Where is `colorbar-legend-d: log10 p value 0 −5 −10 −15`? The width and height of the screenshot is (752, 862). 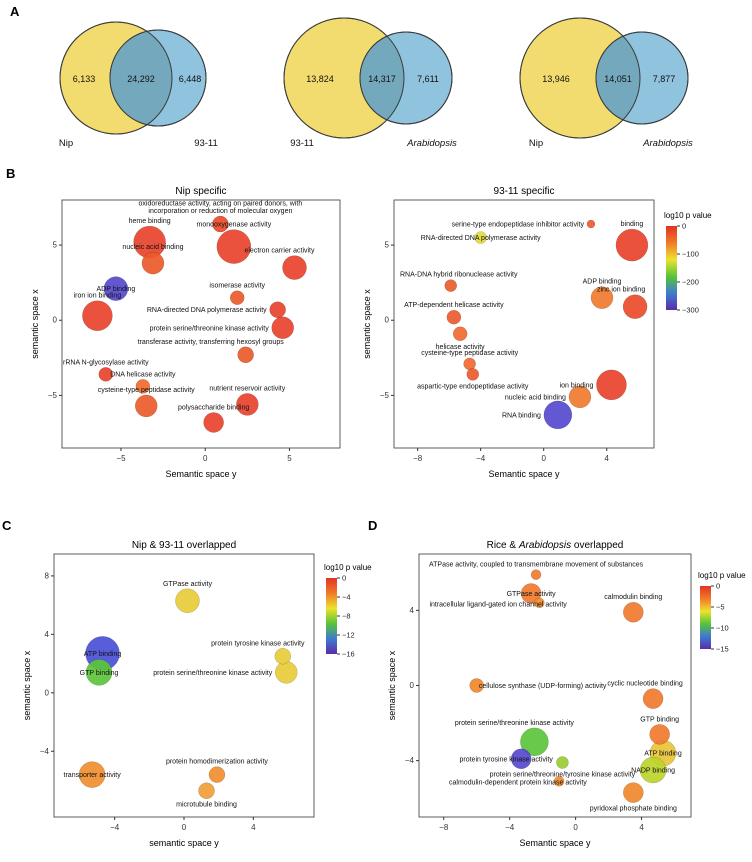
colorbar-legend-d: log10 p value 0 −5 −10 −15 is located at coordinates (725, 620).